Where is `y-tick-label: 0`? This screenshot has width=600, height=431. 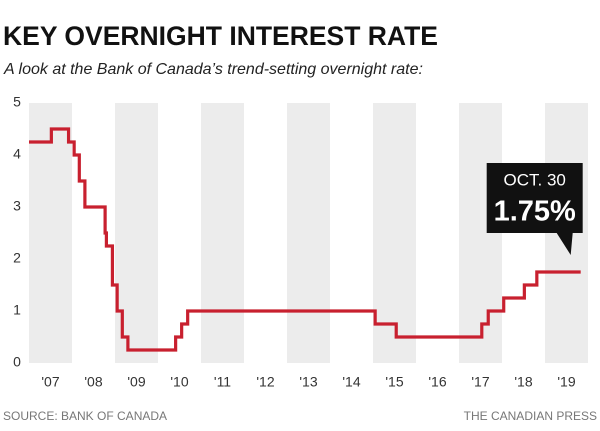
y-tick-label: 0 is located at coordinates (17, 362).